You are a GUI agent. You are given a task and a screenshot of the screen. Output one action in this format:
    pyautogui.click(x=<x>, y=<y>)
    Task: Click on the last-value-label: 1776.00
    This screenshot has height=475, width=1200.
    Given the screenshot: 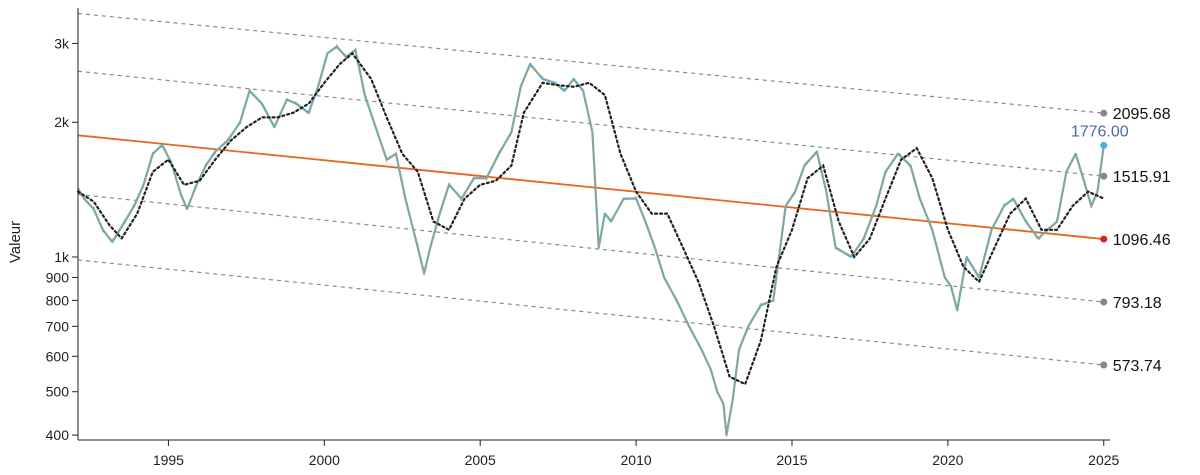 What is the action you would take?
    pyautogui.click(x=1100, y=131)
    